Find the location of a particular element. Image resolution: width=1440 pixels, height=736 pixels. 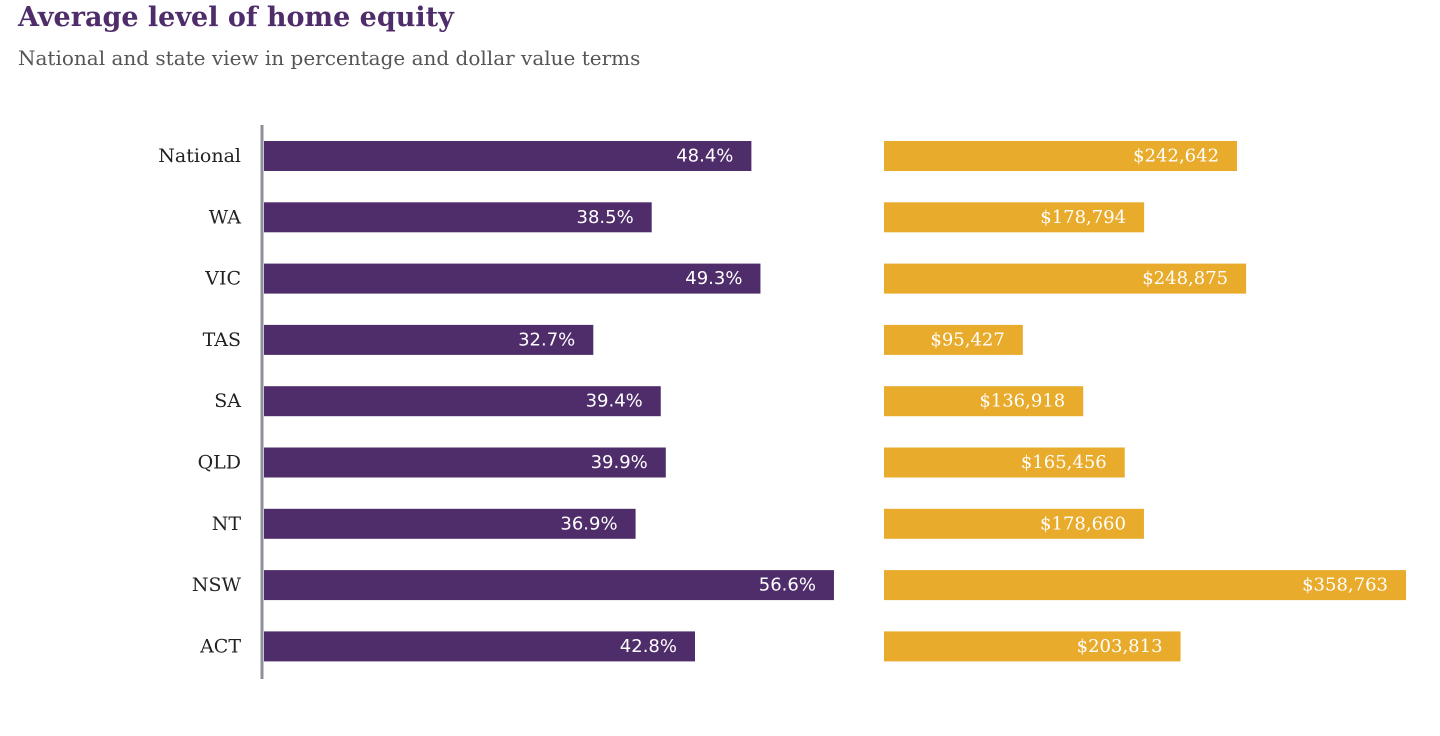

percent-label-nt: 36.9% is located at coordinates (588, 523).